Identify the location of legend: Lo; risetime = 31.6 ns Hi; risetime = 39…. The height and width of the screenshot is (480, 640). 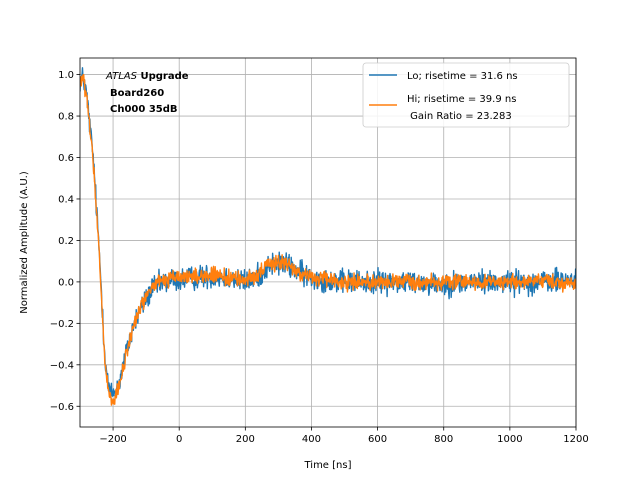
(466, 95).